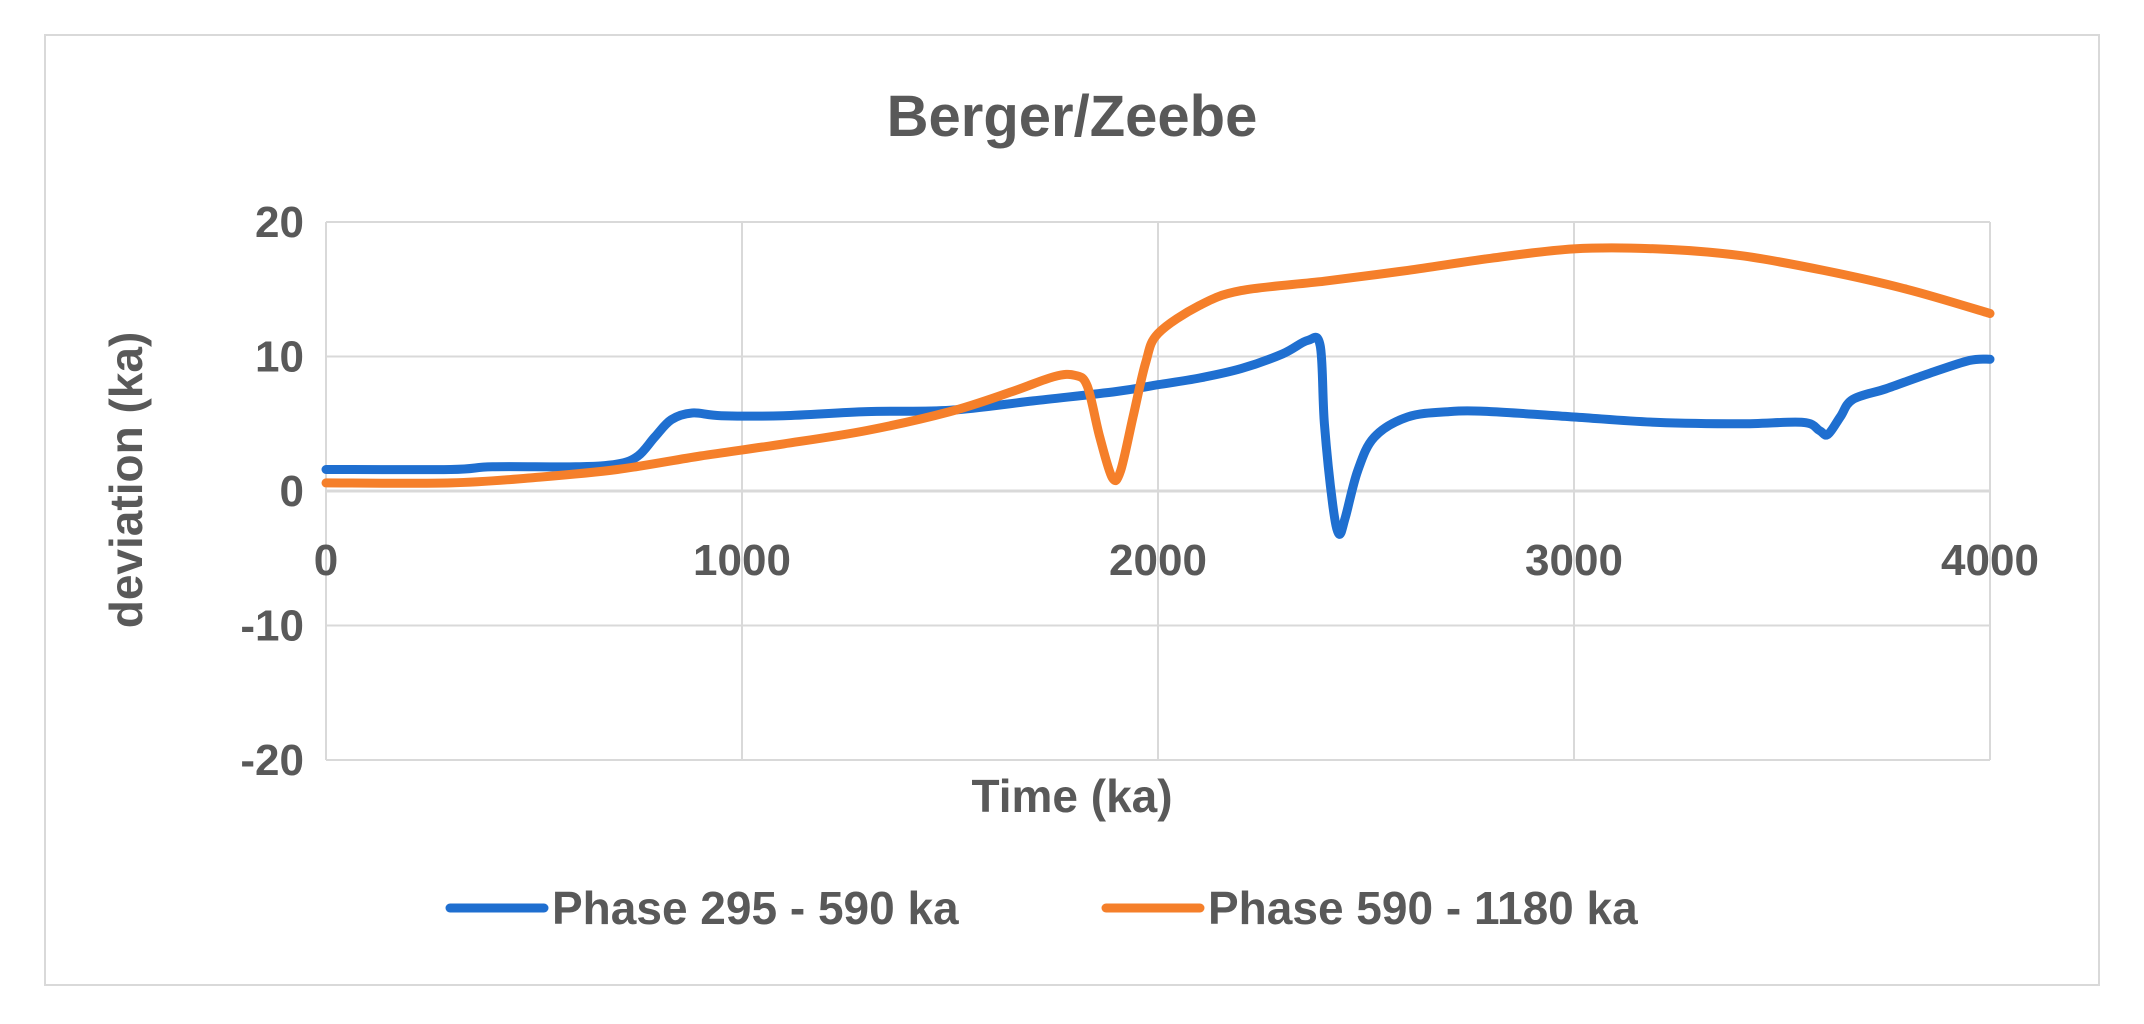  I want to click on y-tick-label: 20, so click(279, 222).